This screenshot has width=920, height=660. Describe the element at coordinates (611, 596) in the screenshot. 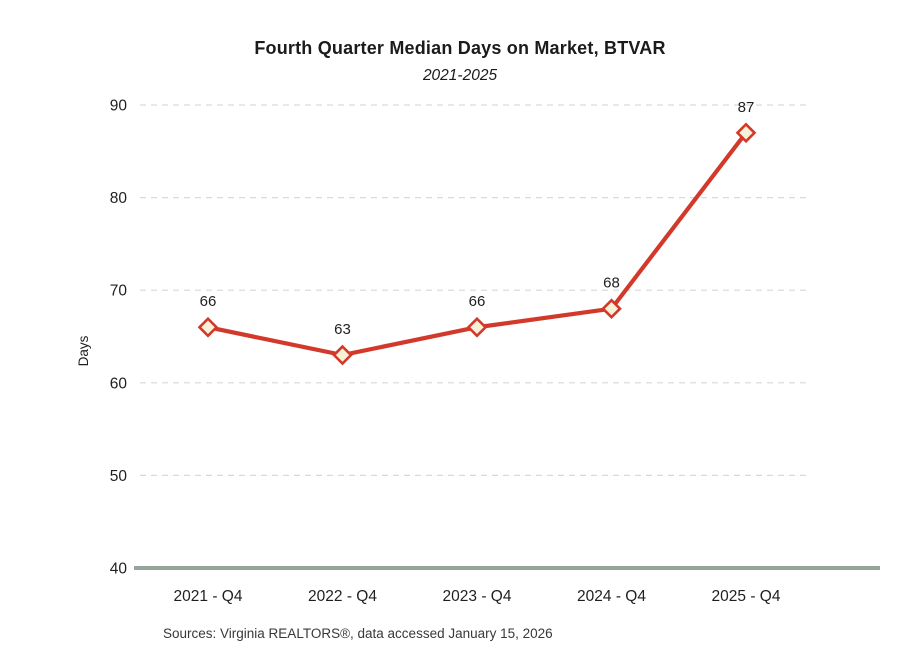

I see `x-tick-label: 2024 - Q4` at that location.